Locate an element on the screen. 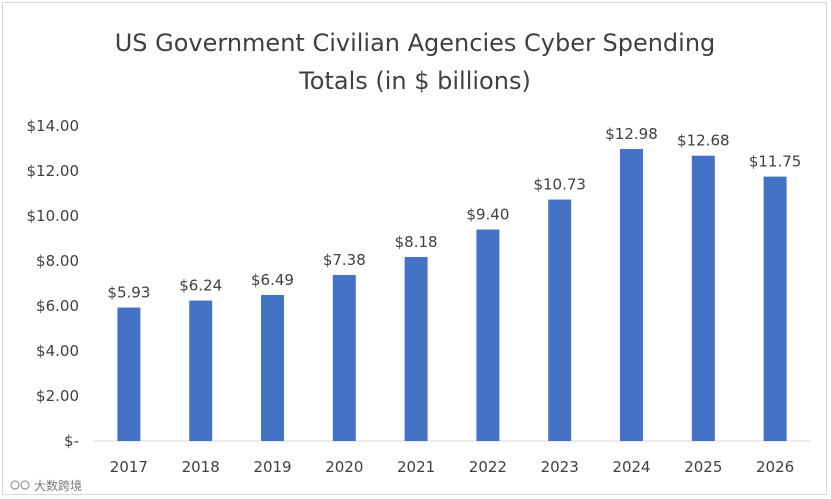  watermark-logo-icon is located at coordinates (20, 485).